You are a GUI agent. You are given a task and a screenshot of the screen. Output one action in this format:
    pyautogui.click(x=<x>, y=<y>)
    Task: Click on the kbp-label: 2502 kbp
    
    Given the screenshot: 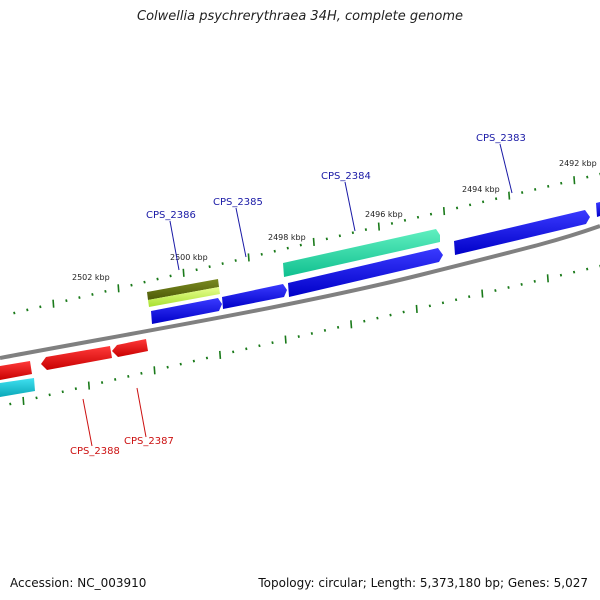 What is the action you would take?
    pyautogui.click(x=91, y=277)
    